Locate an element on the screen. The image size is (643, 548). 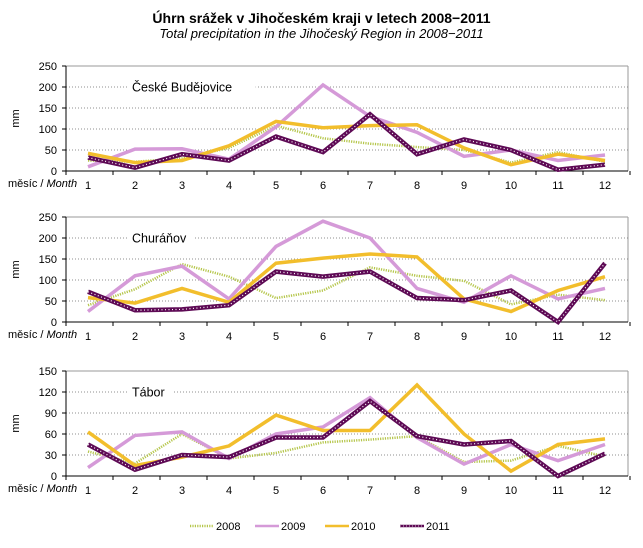
station-title: Churáňov is located at coordinates (159, 239).